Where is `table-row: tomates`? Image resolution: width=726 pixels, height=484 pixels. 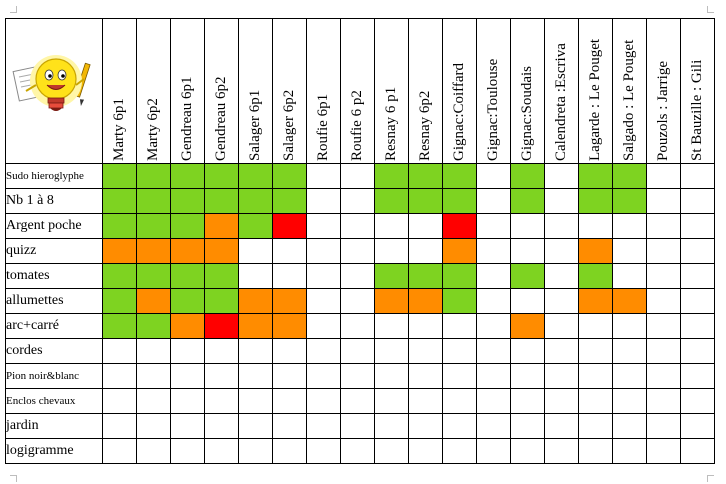 table-row: tomates is located at coordinates (360, 276).